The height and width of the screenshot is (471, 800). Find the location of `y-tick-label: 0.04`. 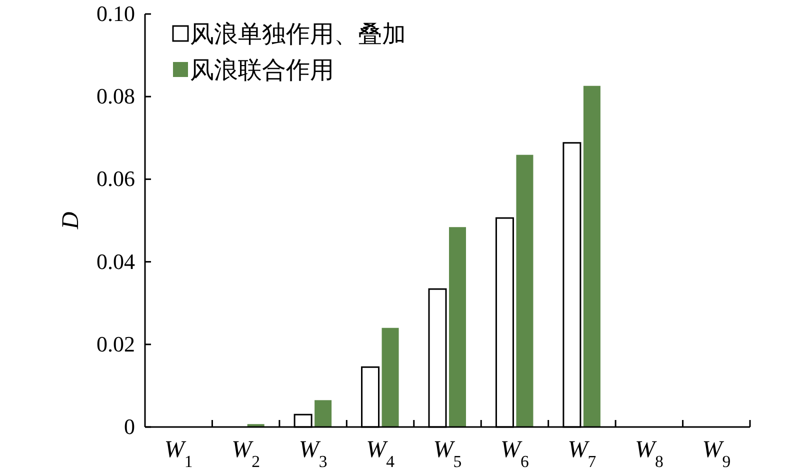

y-tick-label: 0.04 is located at coordinates (115, 261).